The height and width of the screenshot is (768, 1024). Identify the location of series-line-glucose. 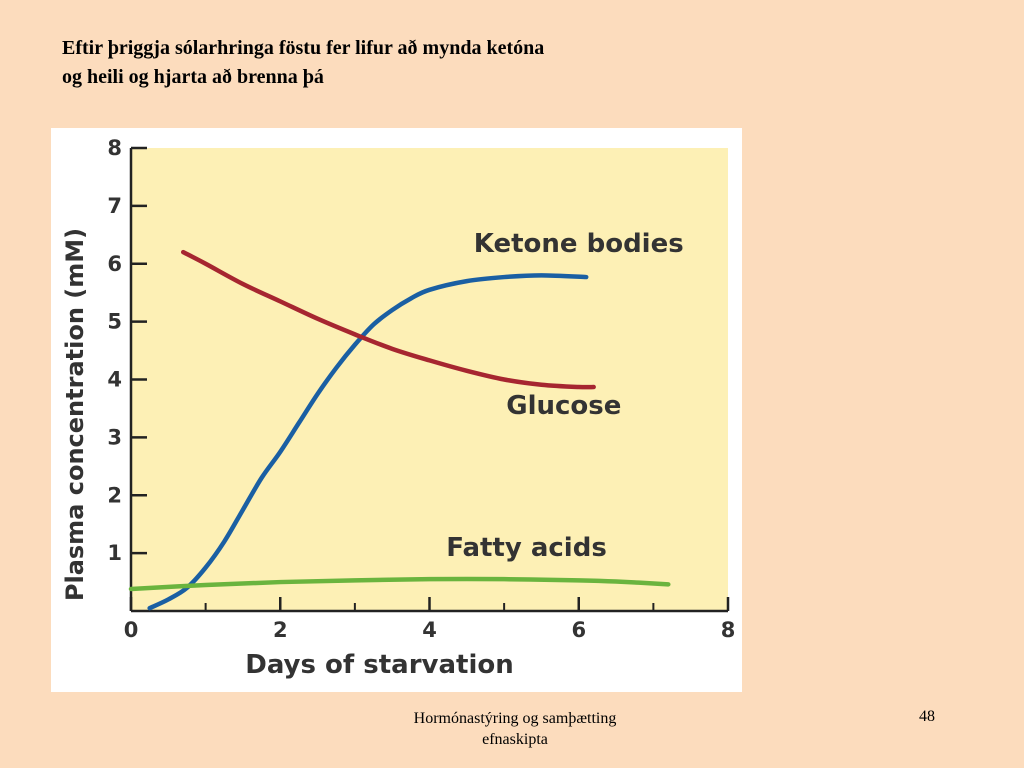
(388, 319).